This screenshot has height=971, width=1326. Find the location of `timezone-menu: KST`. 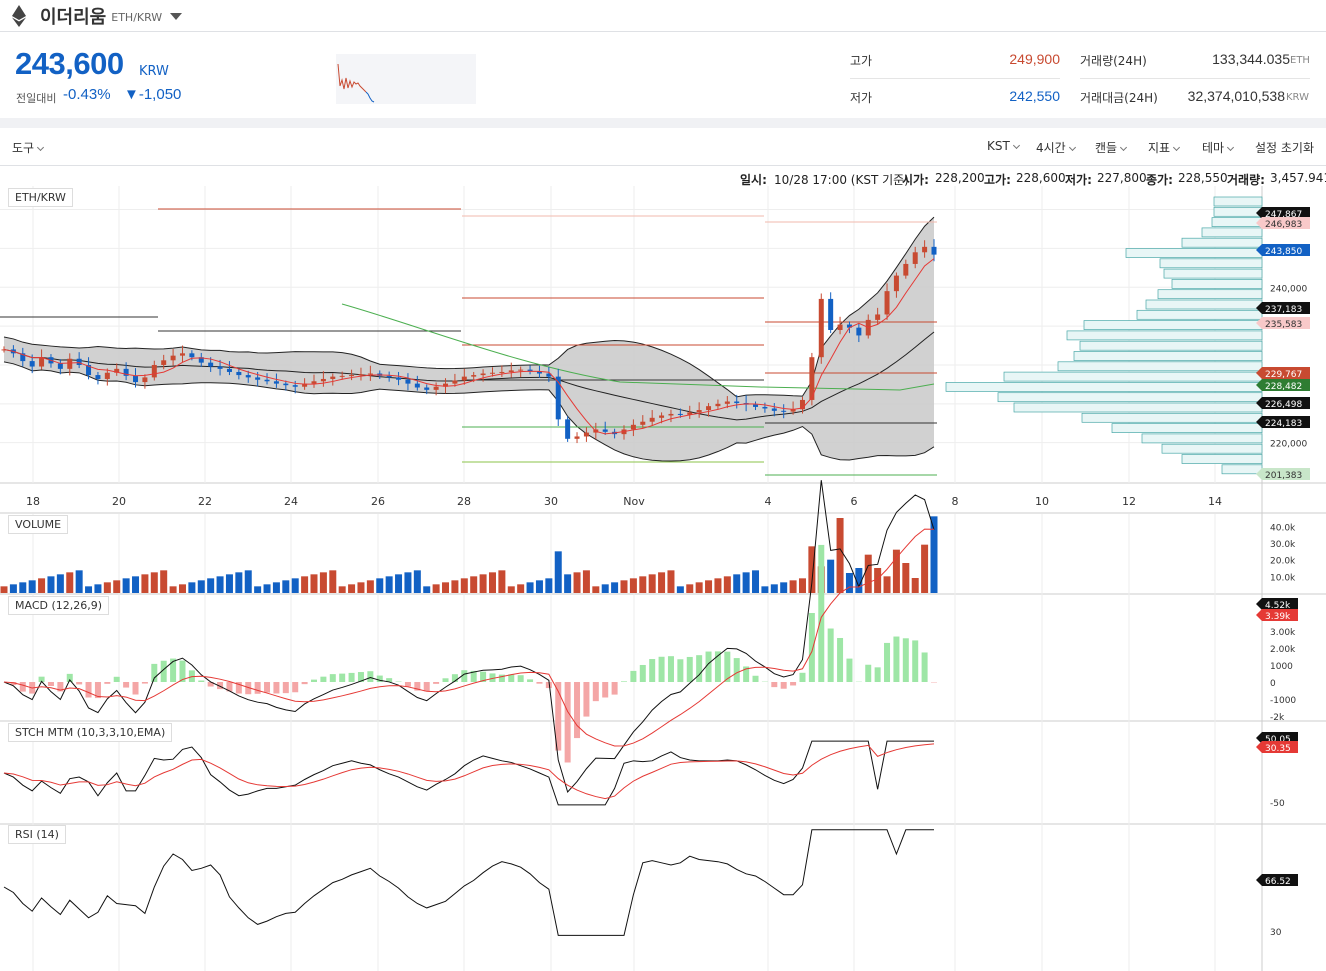

timezone-menu: KST is located at coordinates (1003, 146).